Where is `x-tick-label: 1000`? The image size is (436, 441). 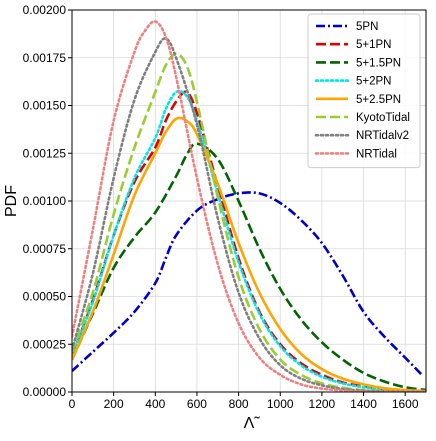 x-tick-label: 1000 is located at coordinates (280, 404).